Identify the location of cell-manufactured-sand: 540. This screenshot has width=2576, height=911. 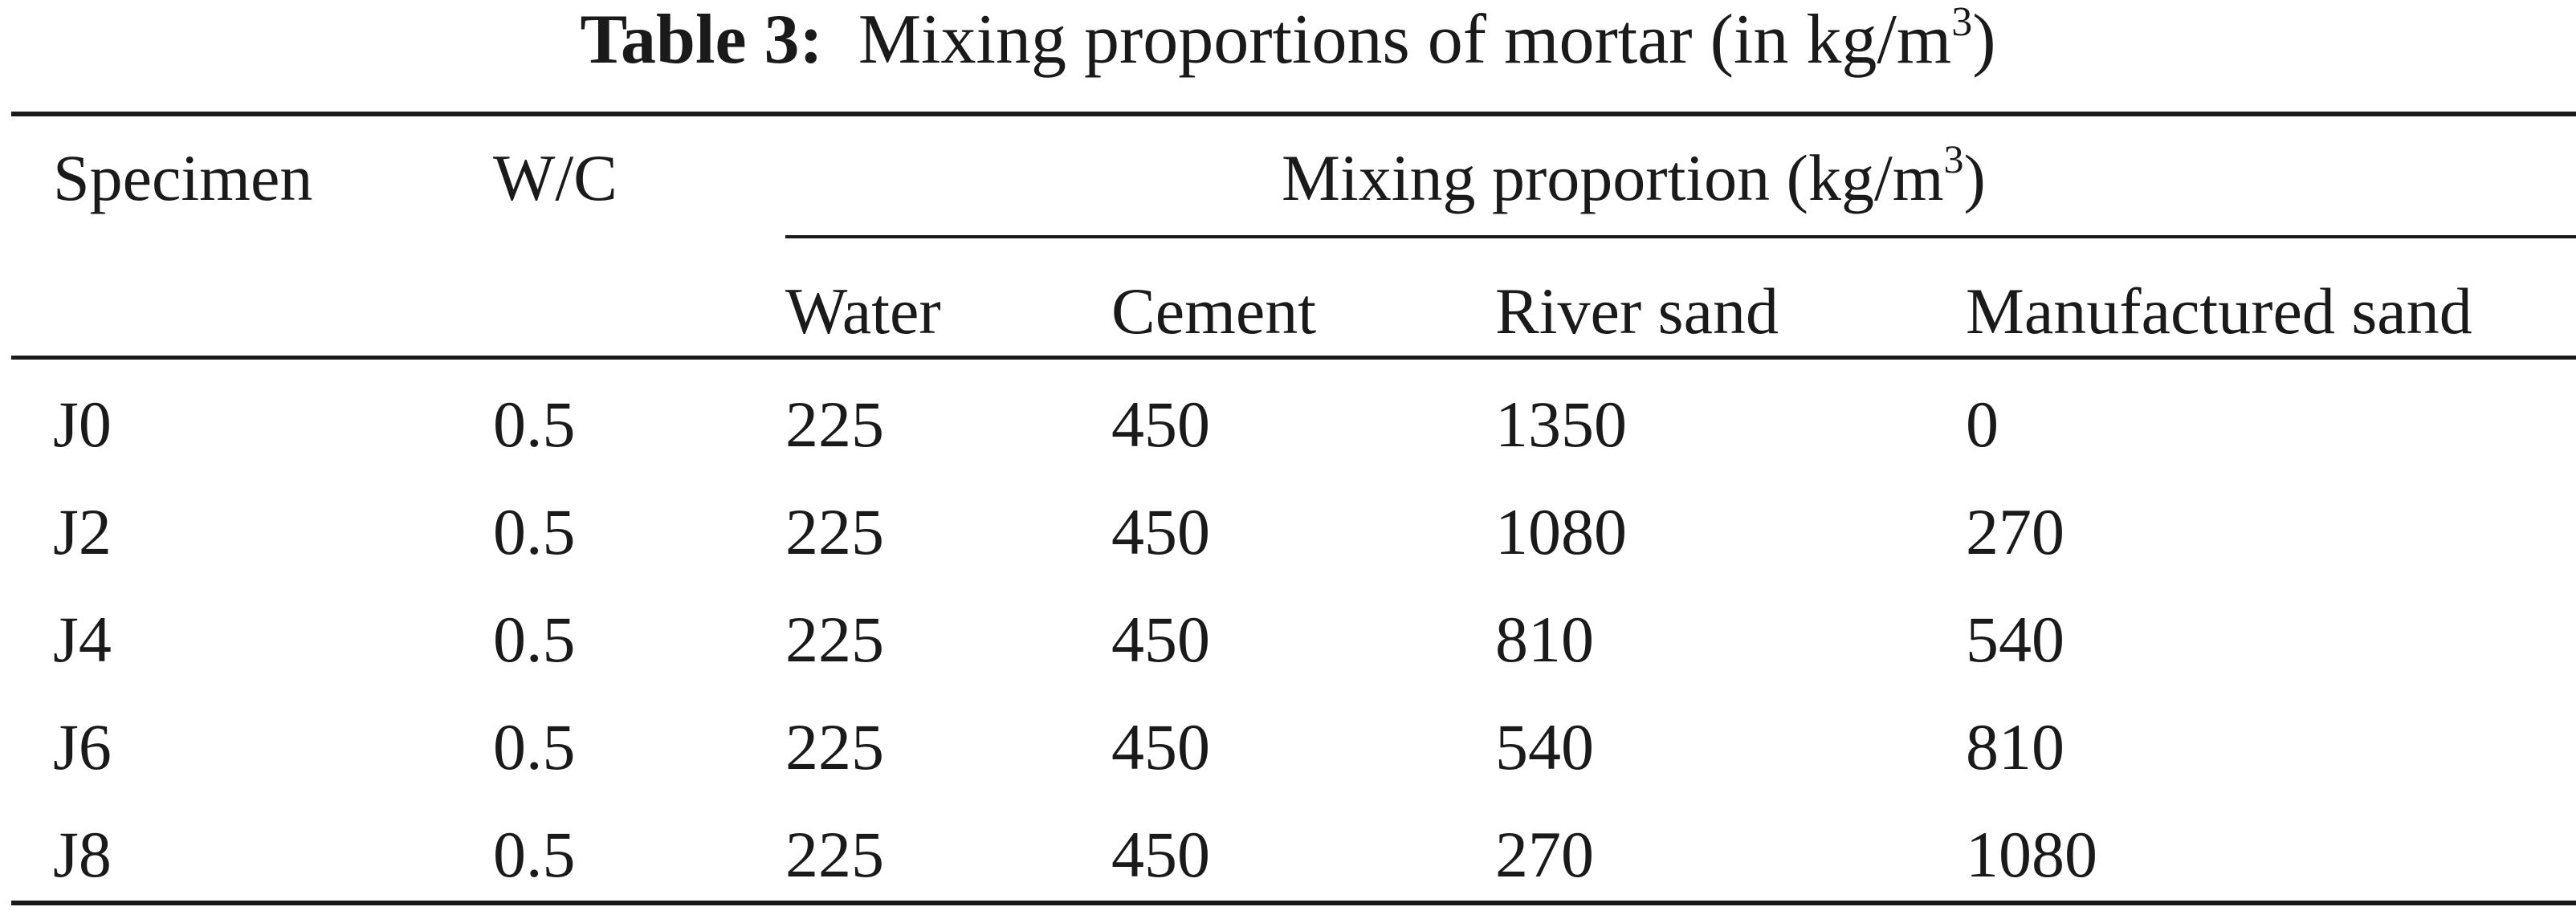
(2015, 639).